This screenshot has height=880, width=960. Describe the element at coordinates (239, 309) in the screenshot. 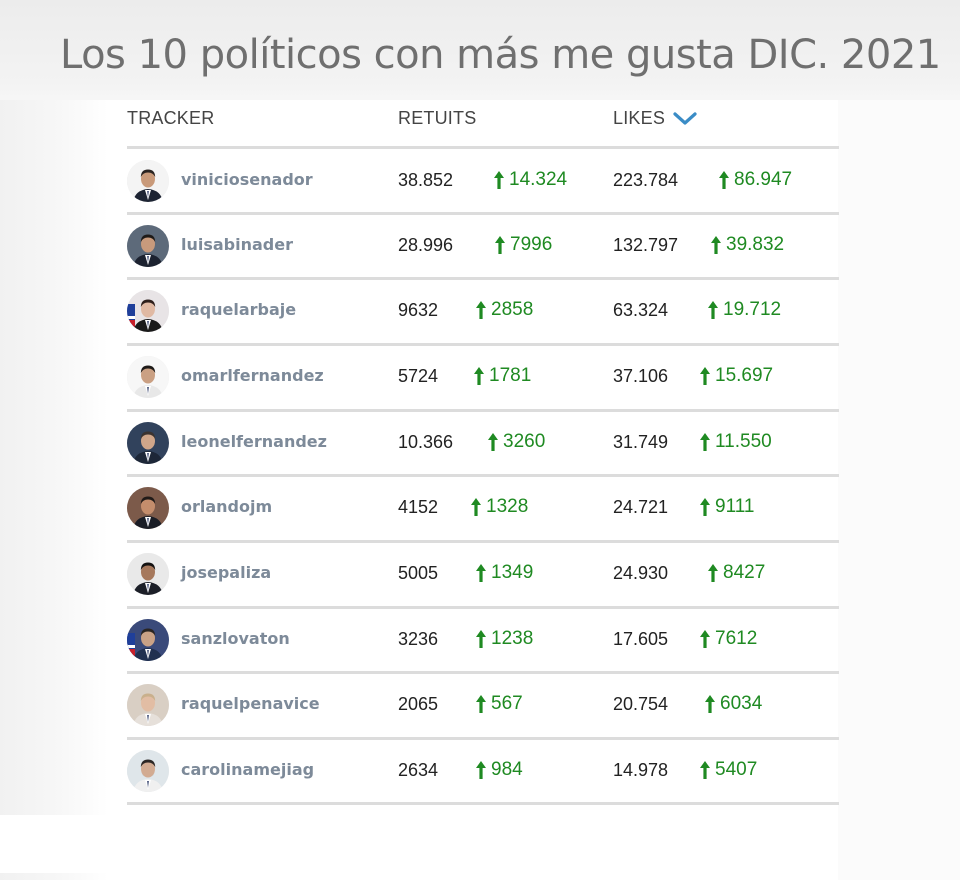

I see `tracker-handle: raquelarbaje` at that location.